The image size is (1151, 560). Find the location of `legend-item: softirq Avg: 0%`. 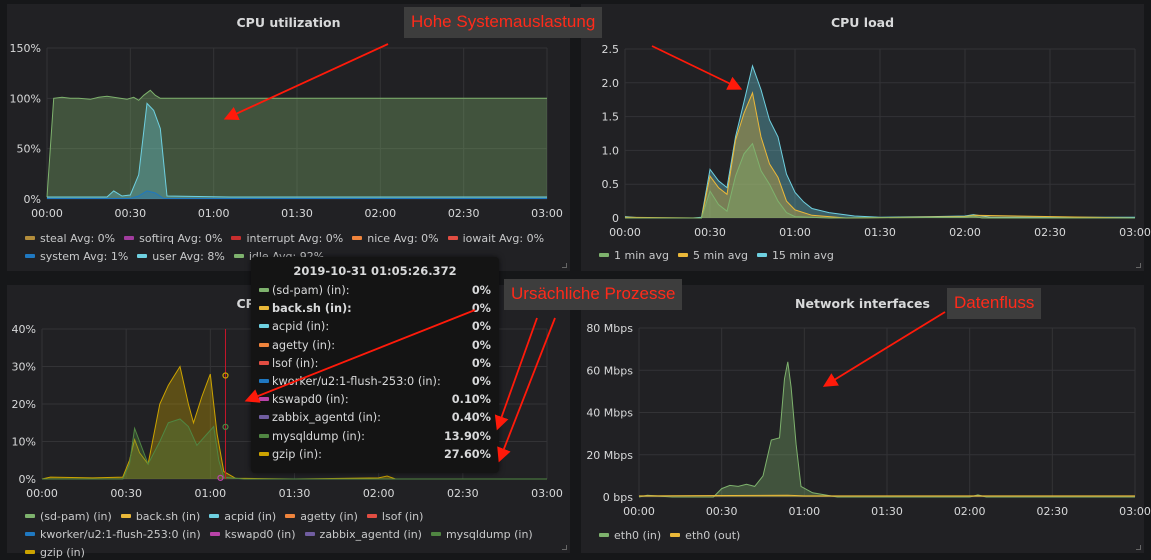

legend-item: softirq Avg: 0% is located at coordinates (173, 239).